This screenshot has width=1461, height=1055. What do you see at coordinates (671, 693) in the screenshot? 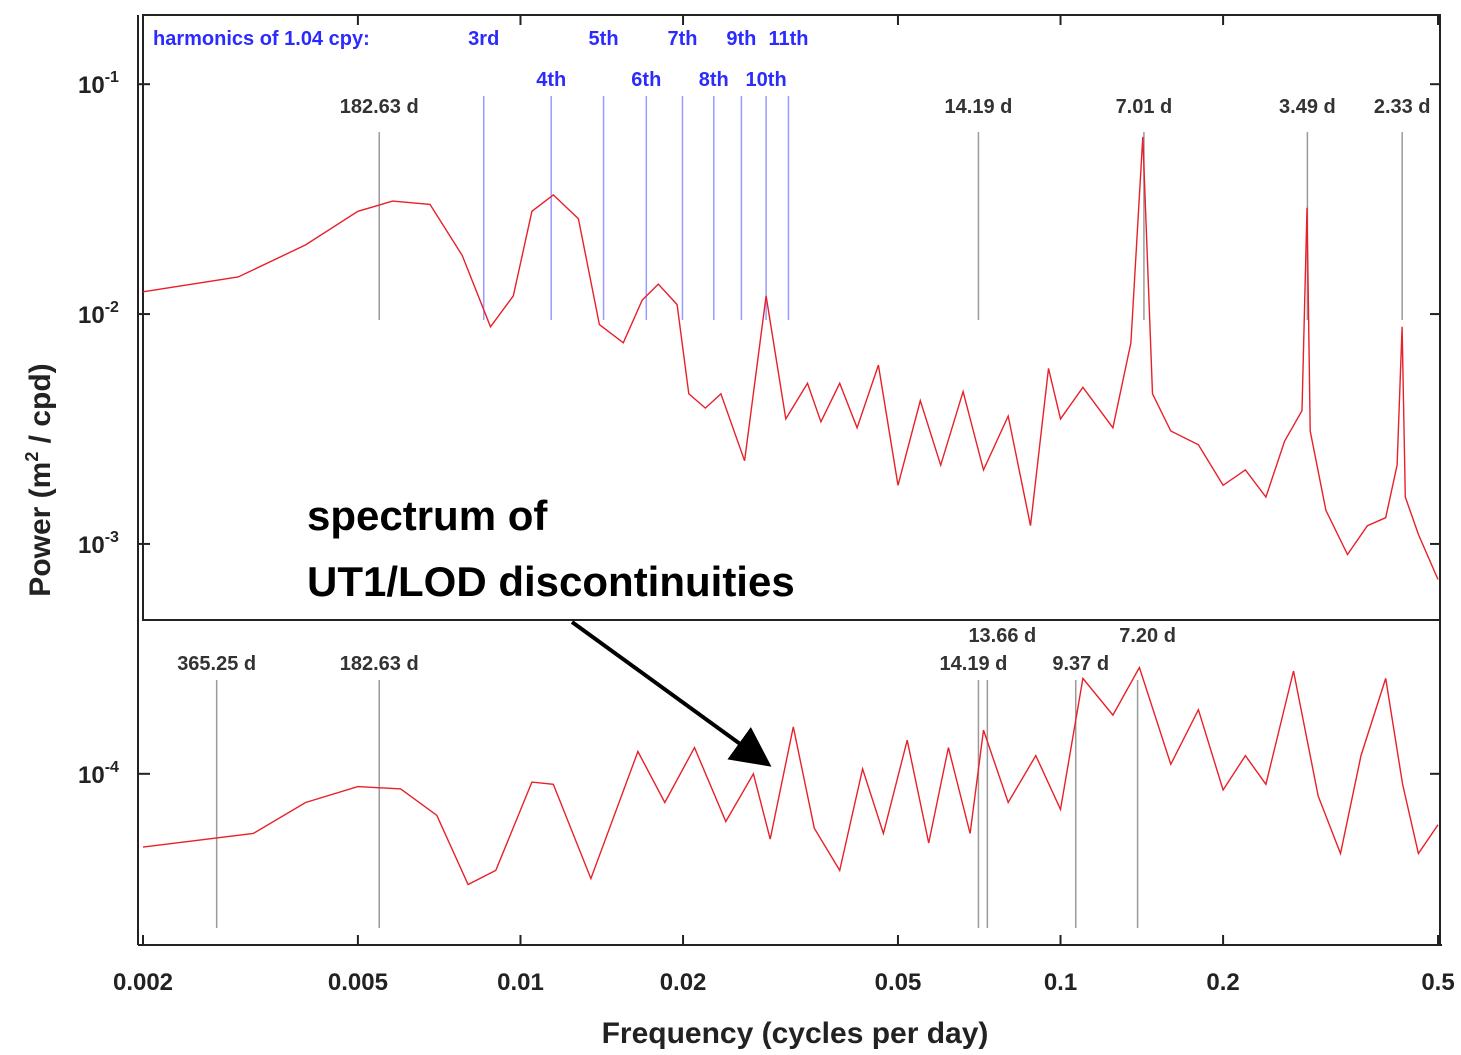
I see `callout-arrow` at bounding box center [671, 693].